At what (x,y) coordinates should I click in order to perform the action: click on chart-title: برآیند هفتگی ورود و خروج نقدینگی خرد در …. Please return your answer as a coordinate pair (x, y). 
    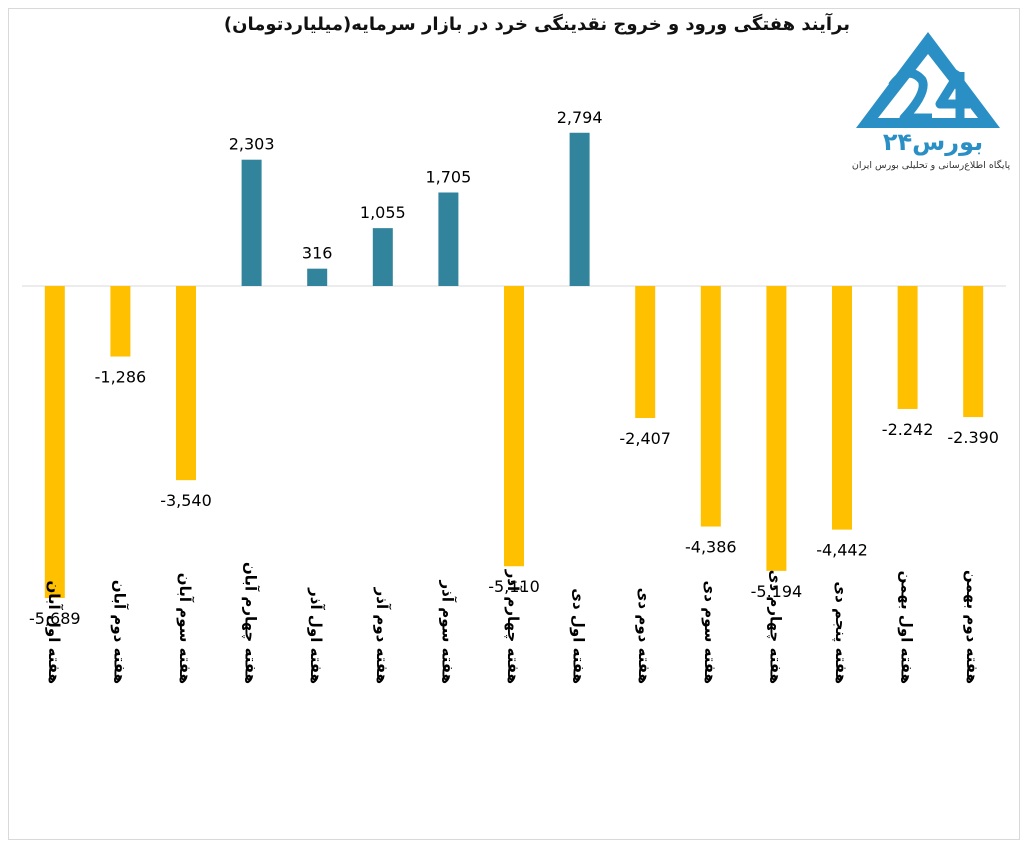
    Looking at the image, I should click on (536, 24).